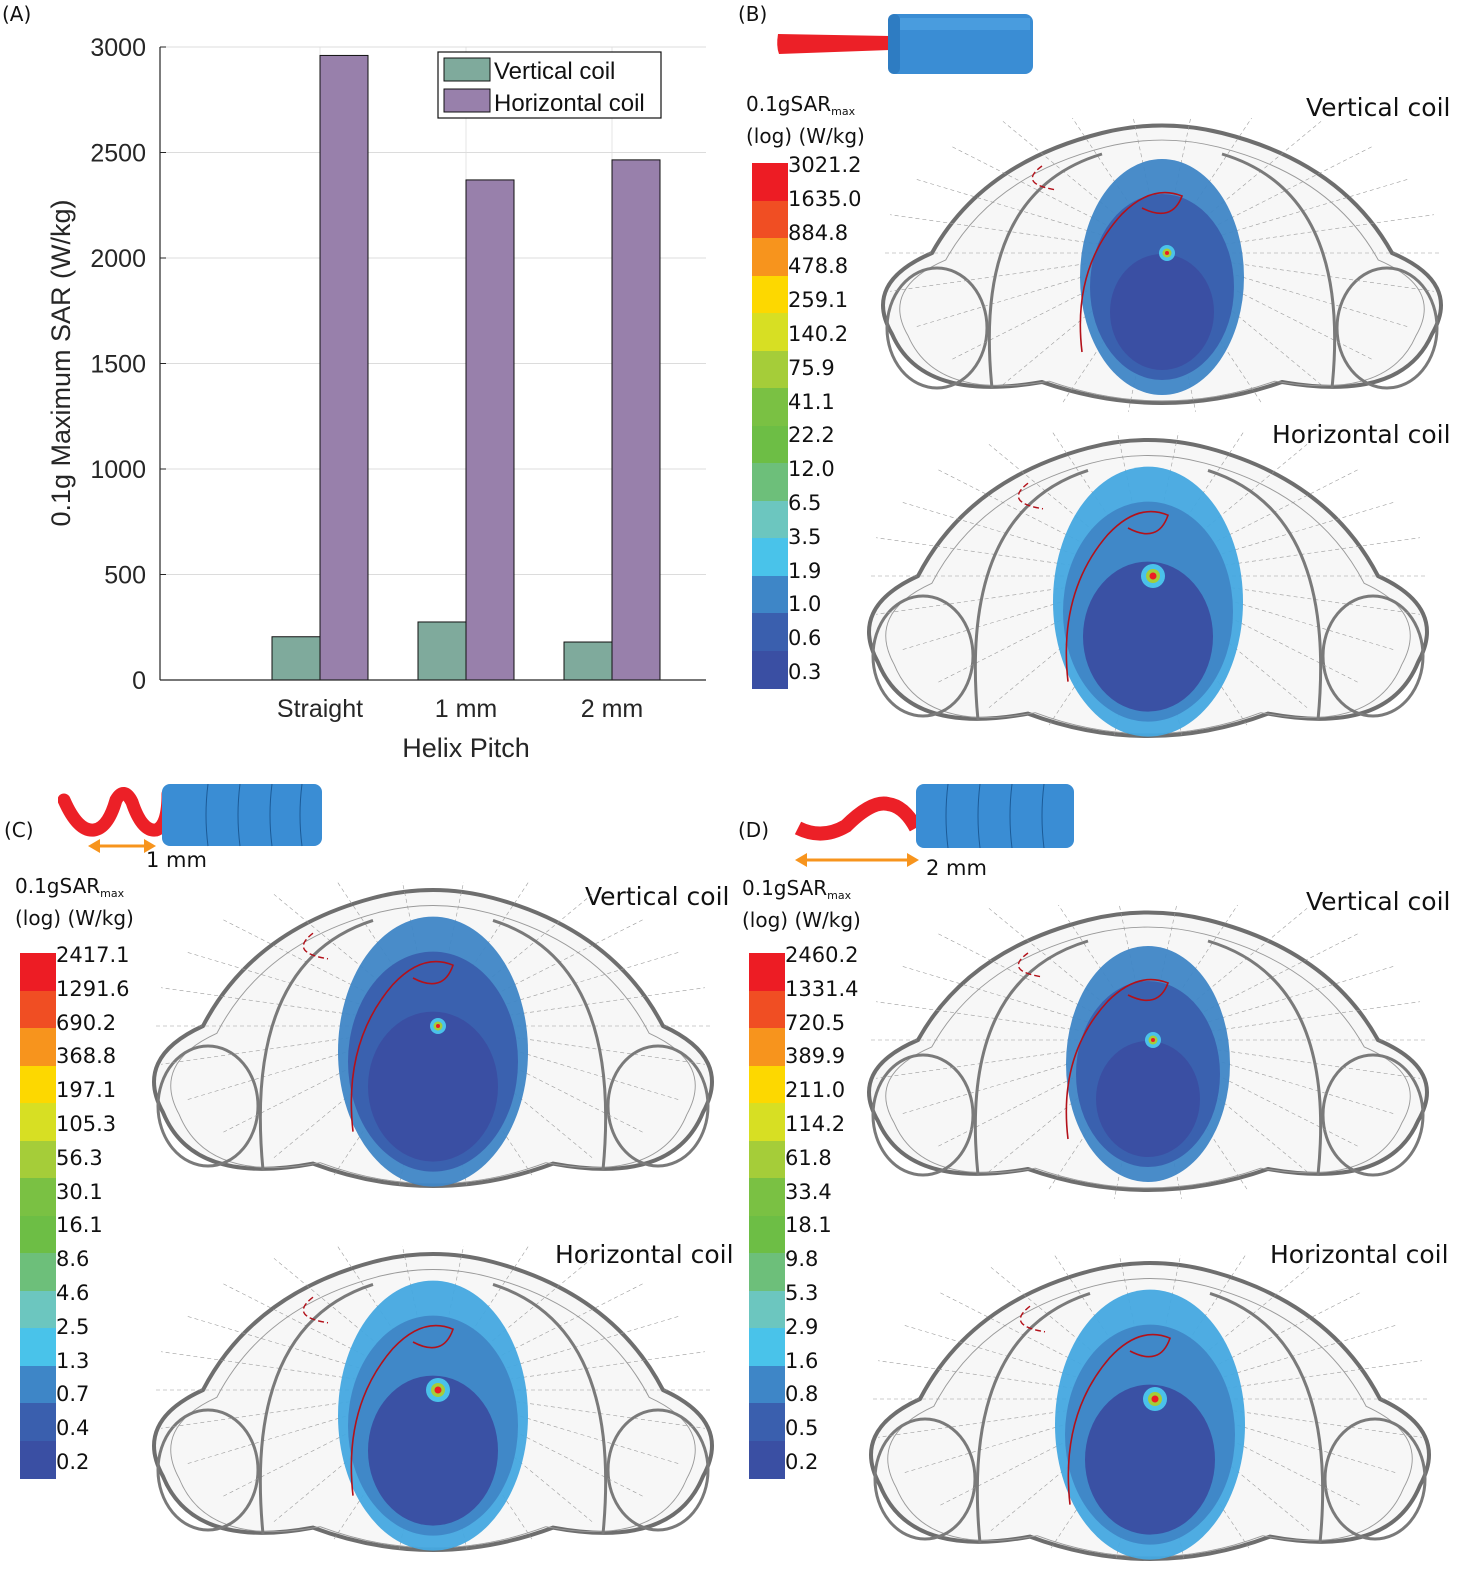  Describe the element at coordinates (554, 71) in the screenshot. I see `legend-label-vertical-coil: Vertical coil` at that location.